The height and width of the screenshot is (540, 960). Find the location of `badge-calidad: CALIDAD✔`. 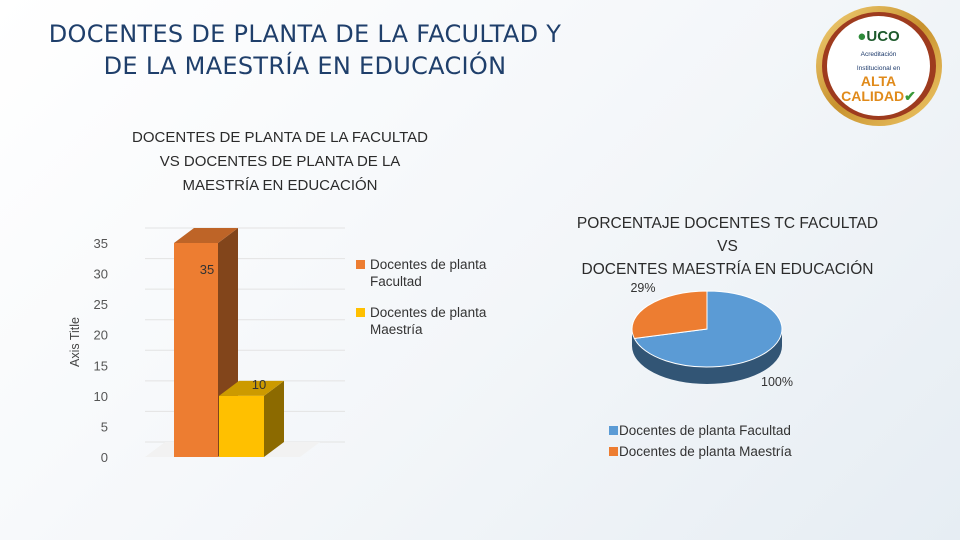

badge-calidad: CALIDAD✔ is located at coordinates (878, 96).